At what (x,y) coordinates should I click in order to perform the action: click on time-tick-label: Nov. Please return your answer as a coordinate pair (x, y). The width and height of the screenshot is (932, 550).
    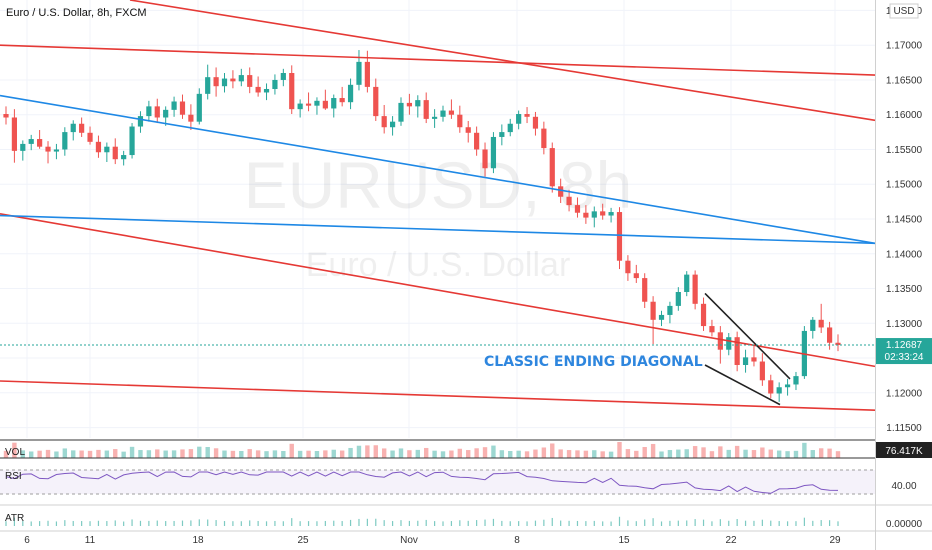
    Looking at the image, I should click on (409, 540).